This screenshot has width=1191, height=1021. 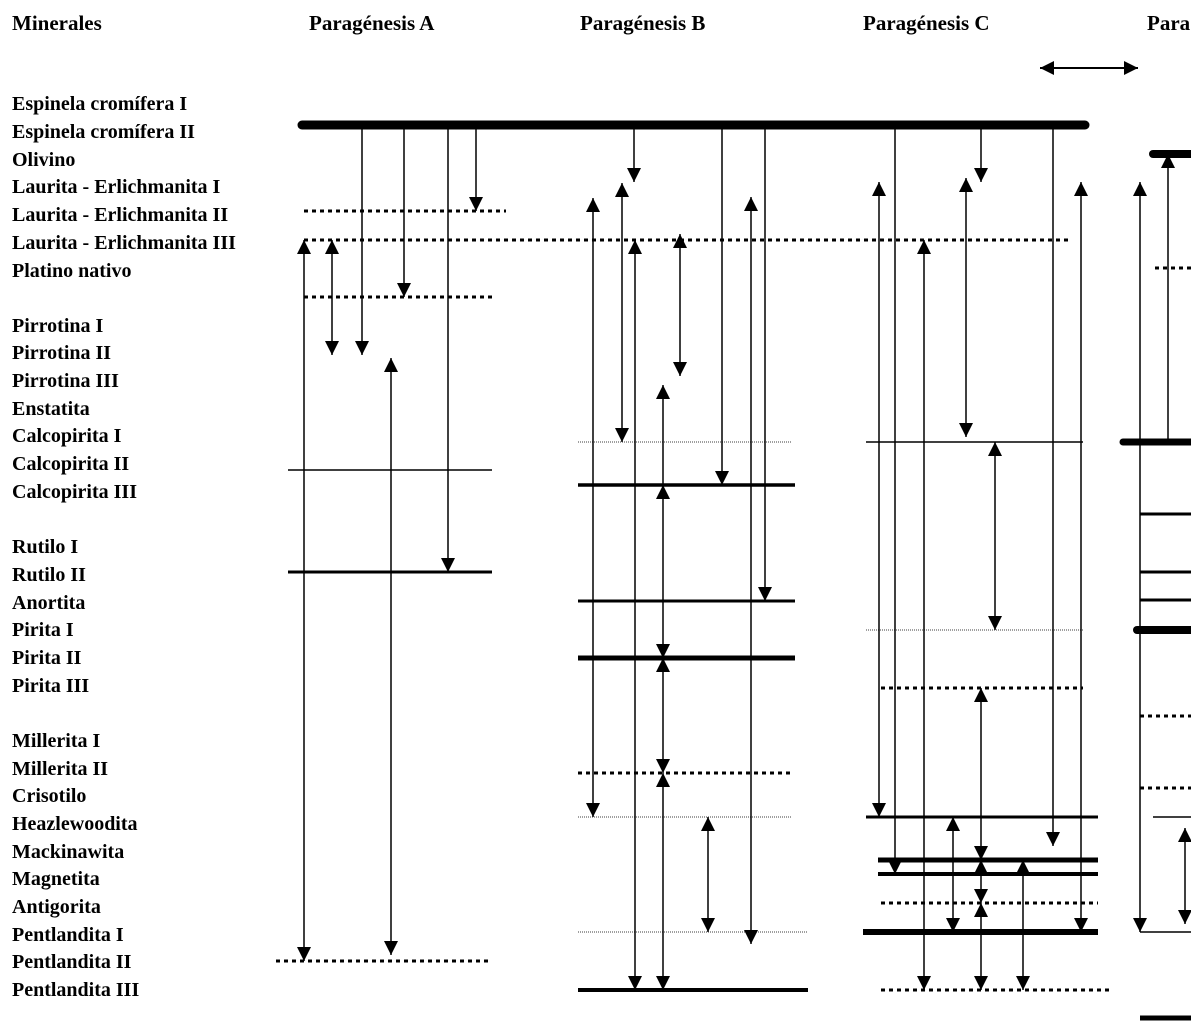 What do you see at coordinates (65, 381) in the screenshot?
I see `mineral-label: Pirrotina III` at bounding box center [65, 381].